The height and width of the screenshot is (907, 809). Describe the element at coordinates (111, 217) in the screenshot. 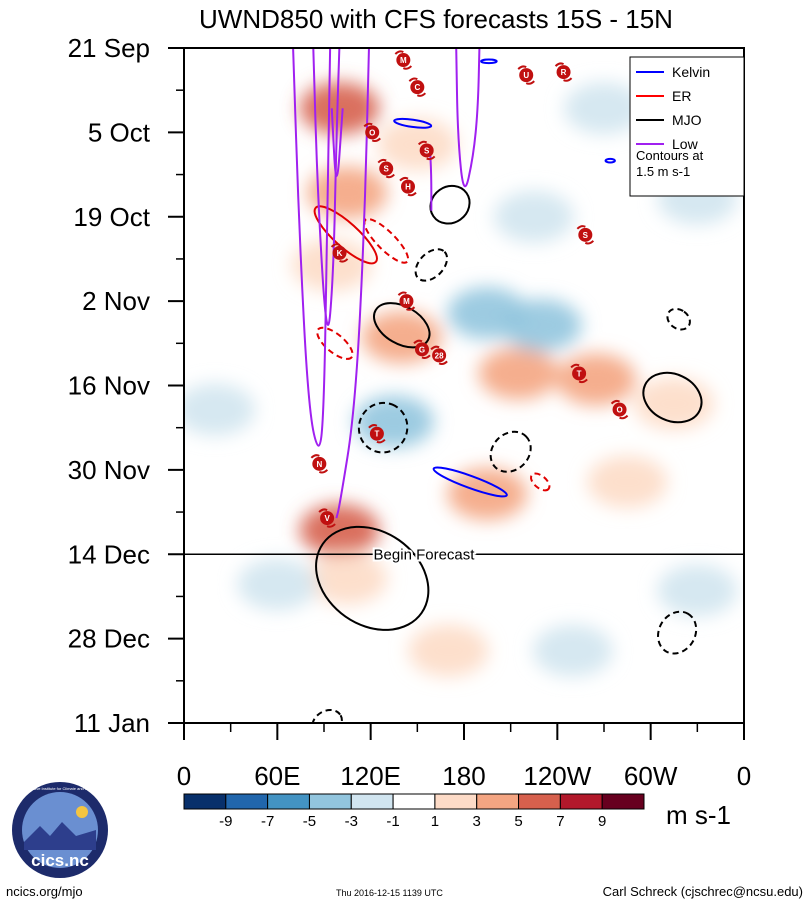

I see `y-tick-label: 19 Oct` at that location.